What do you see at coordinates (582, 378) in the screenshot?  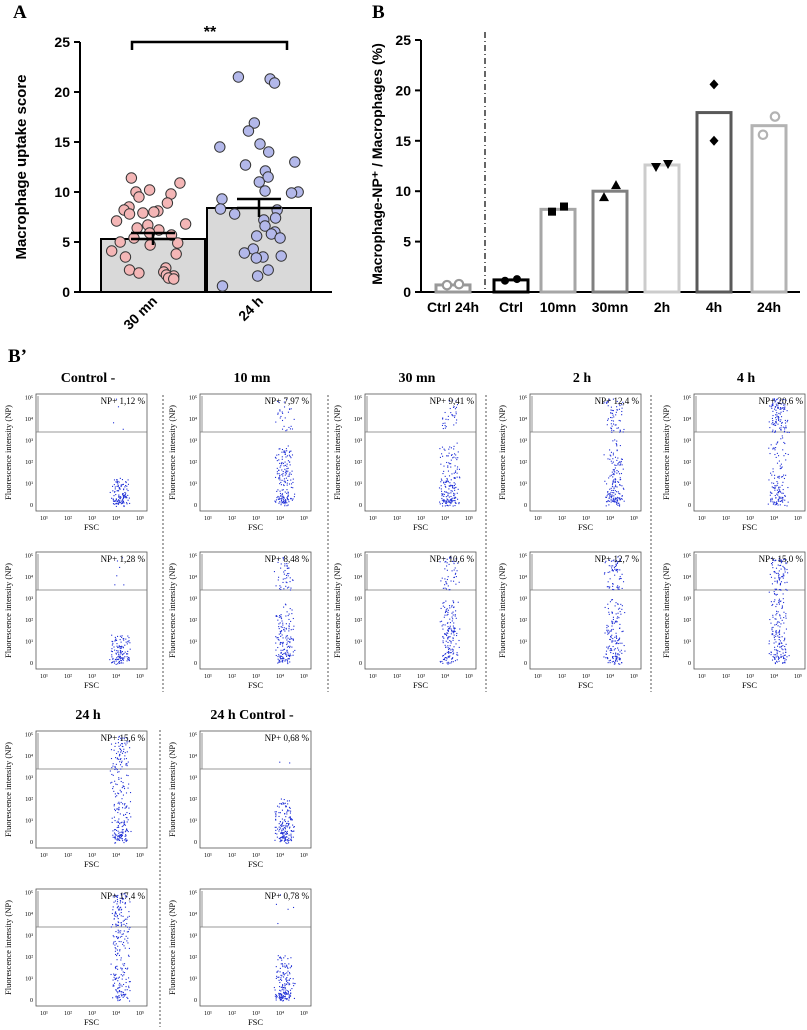 I see `flow-group-title: 2 h` at bounding box center [582, 378].